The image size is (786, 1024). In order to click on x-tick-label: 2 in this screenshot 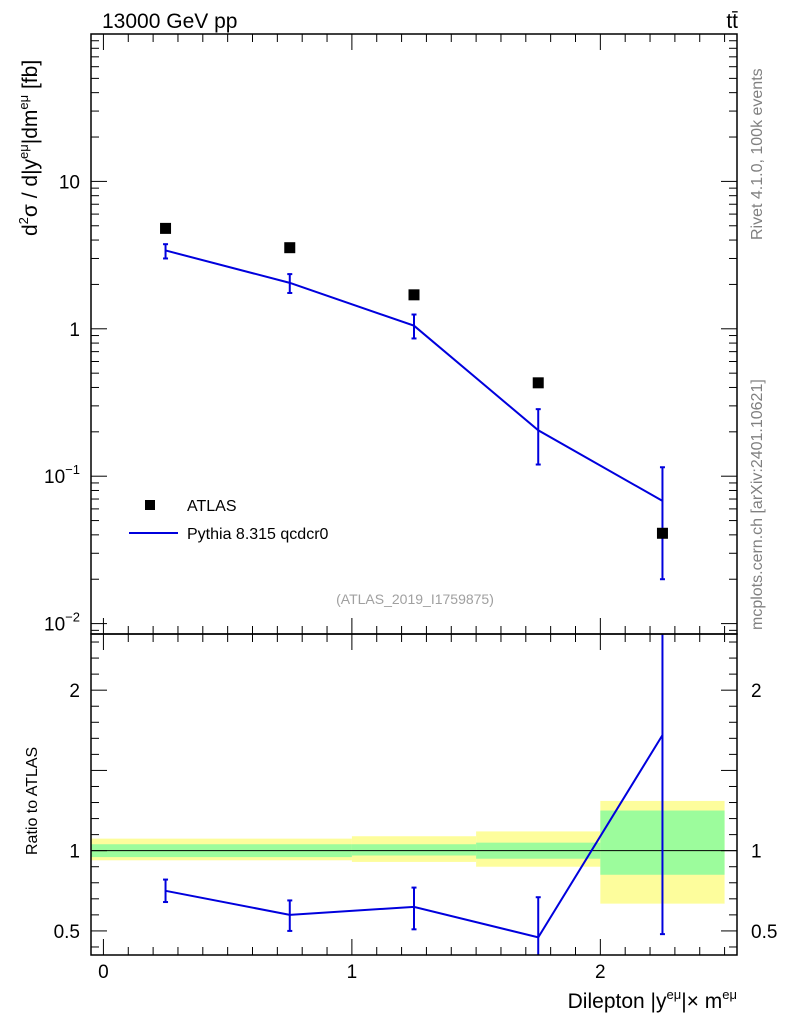, I will do `click(600, 972)`.